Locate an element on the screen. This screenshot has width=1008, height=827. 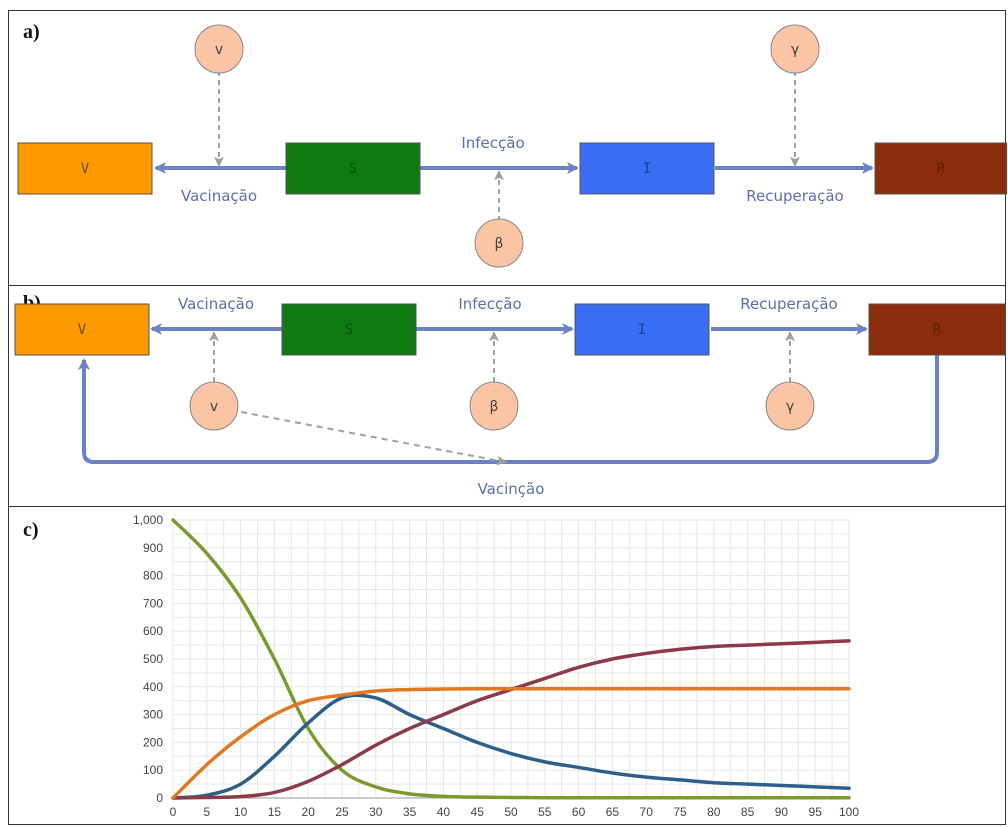
y-tick-label: 1,000 is located at coordinates (148, 520).